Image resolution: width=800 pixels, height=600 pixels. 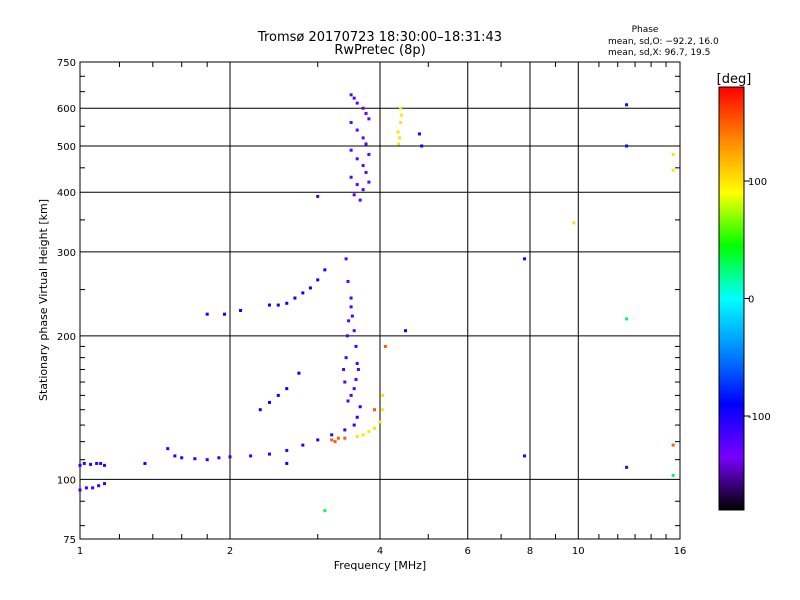 I want to click on x-axis-label: Frequency [MHz], so click(x=380, y=565).